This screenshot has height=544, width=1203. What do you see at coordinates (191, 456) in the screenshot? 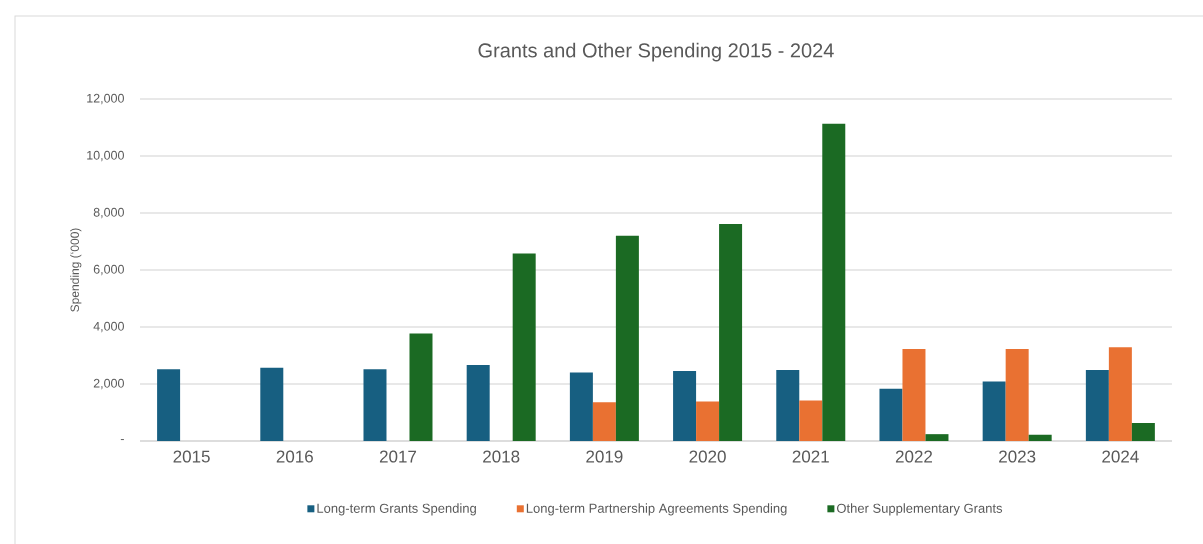
I see `x-tick-label: 2015` at bounding box center [191, 456].